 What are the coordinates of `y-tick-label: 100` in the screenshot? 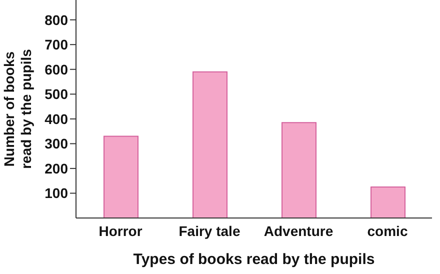 It's located at (56, 193).